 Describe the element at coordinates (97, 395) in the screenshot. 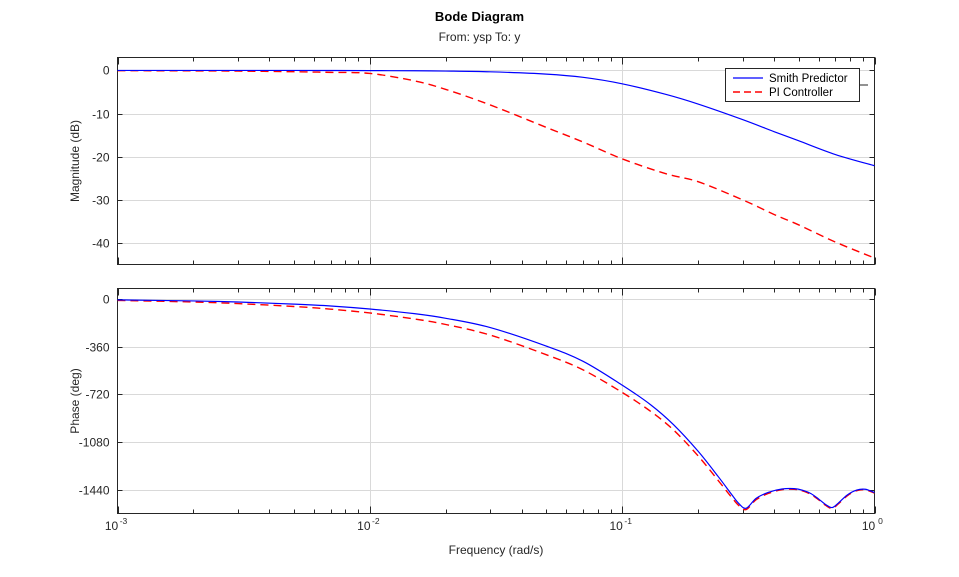

I see `phase-ytick-label-2: -720` at that location.